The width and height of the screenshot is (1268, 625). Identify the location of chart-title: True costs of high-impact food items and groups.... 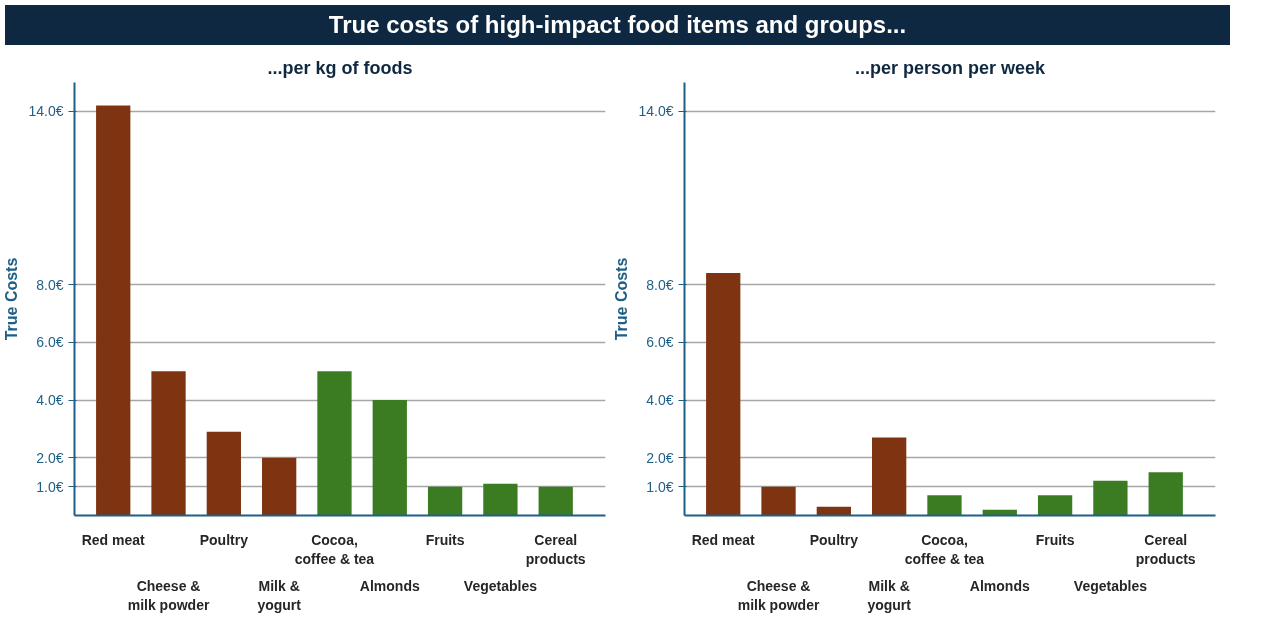
(617, 25).